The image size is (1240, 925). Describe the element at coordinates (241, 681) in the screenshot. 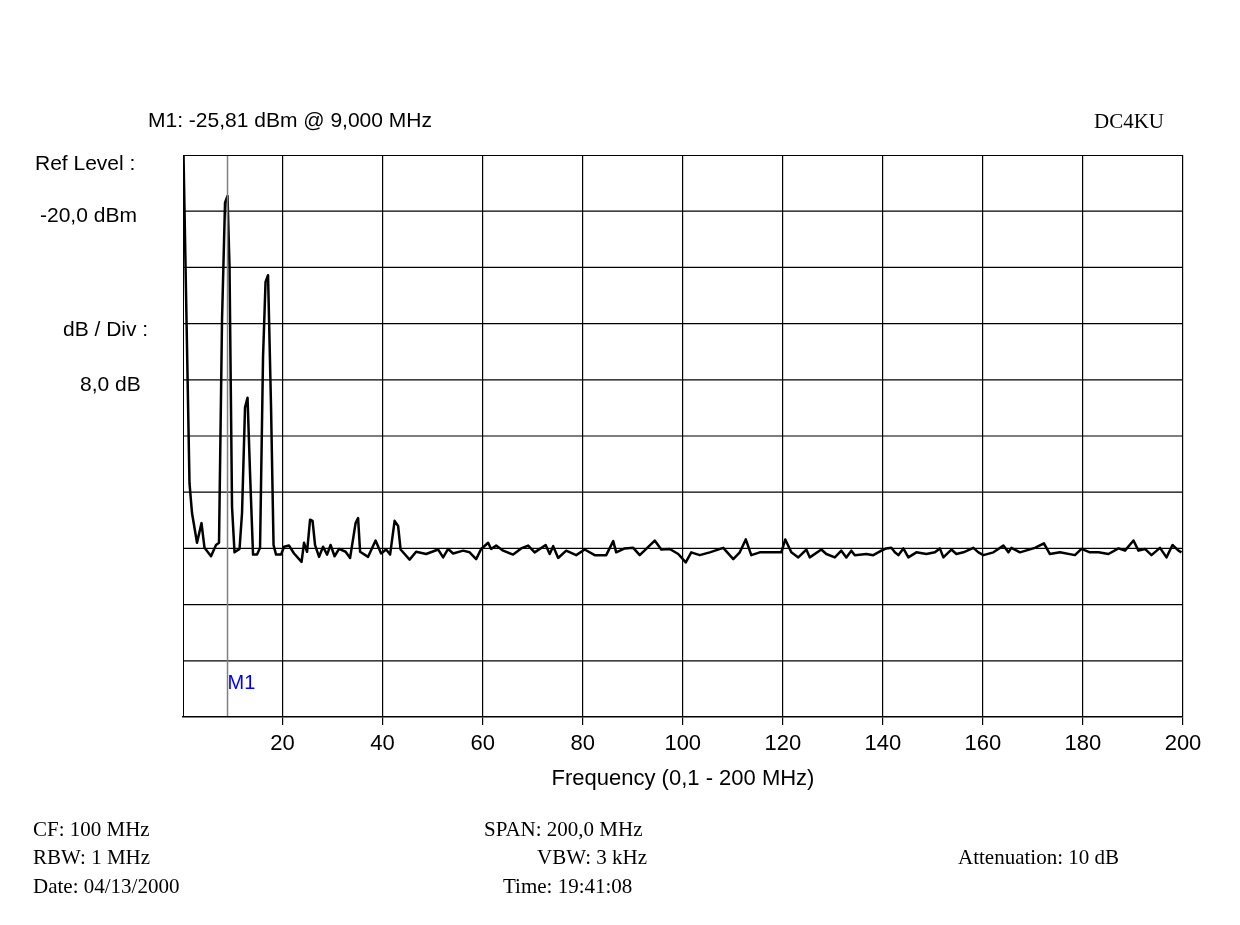

I see `ref-line-label: M1` at that location.